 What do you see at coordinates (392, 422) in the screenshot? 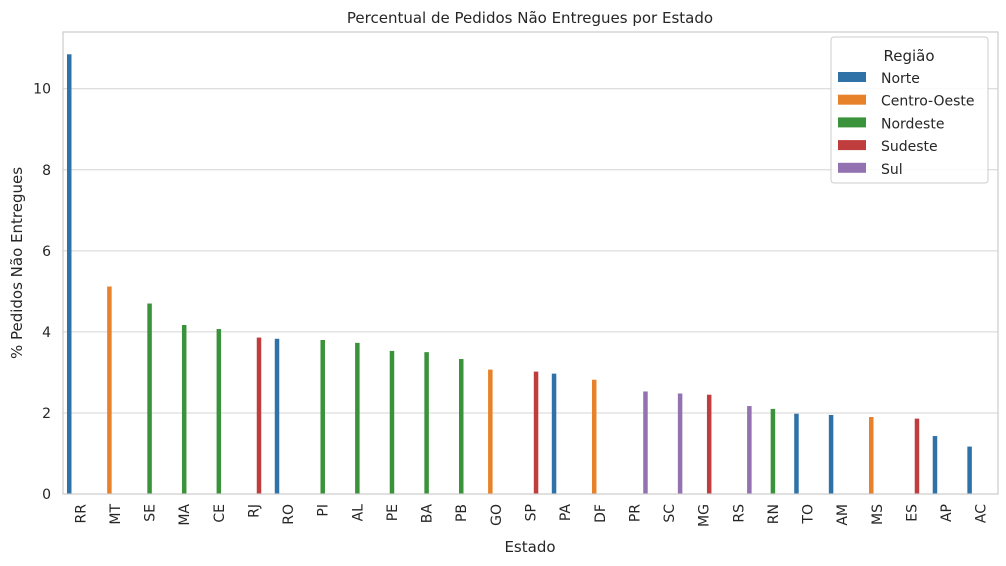
I see `bar-pe-nordeste` at bounding box center [392, 422].